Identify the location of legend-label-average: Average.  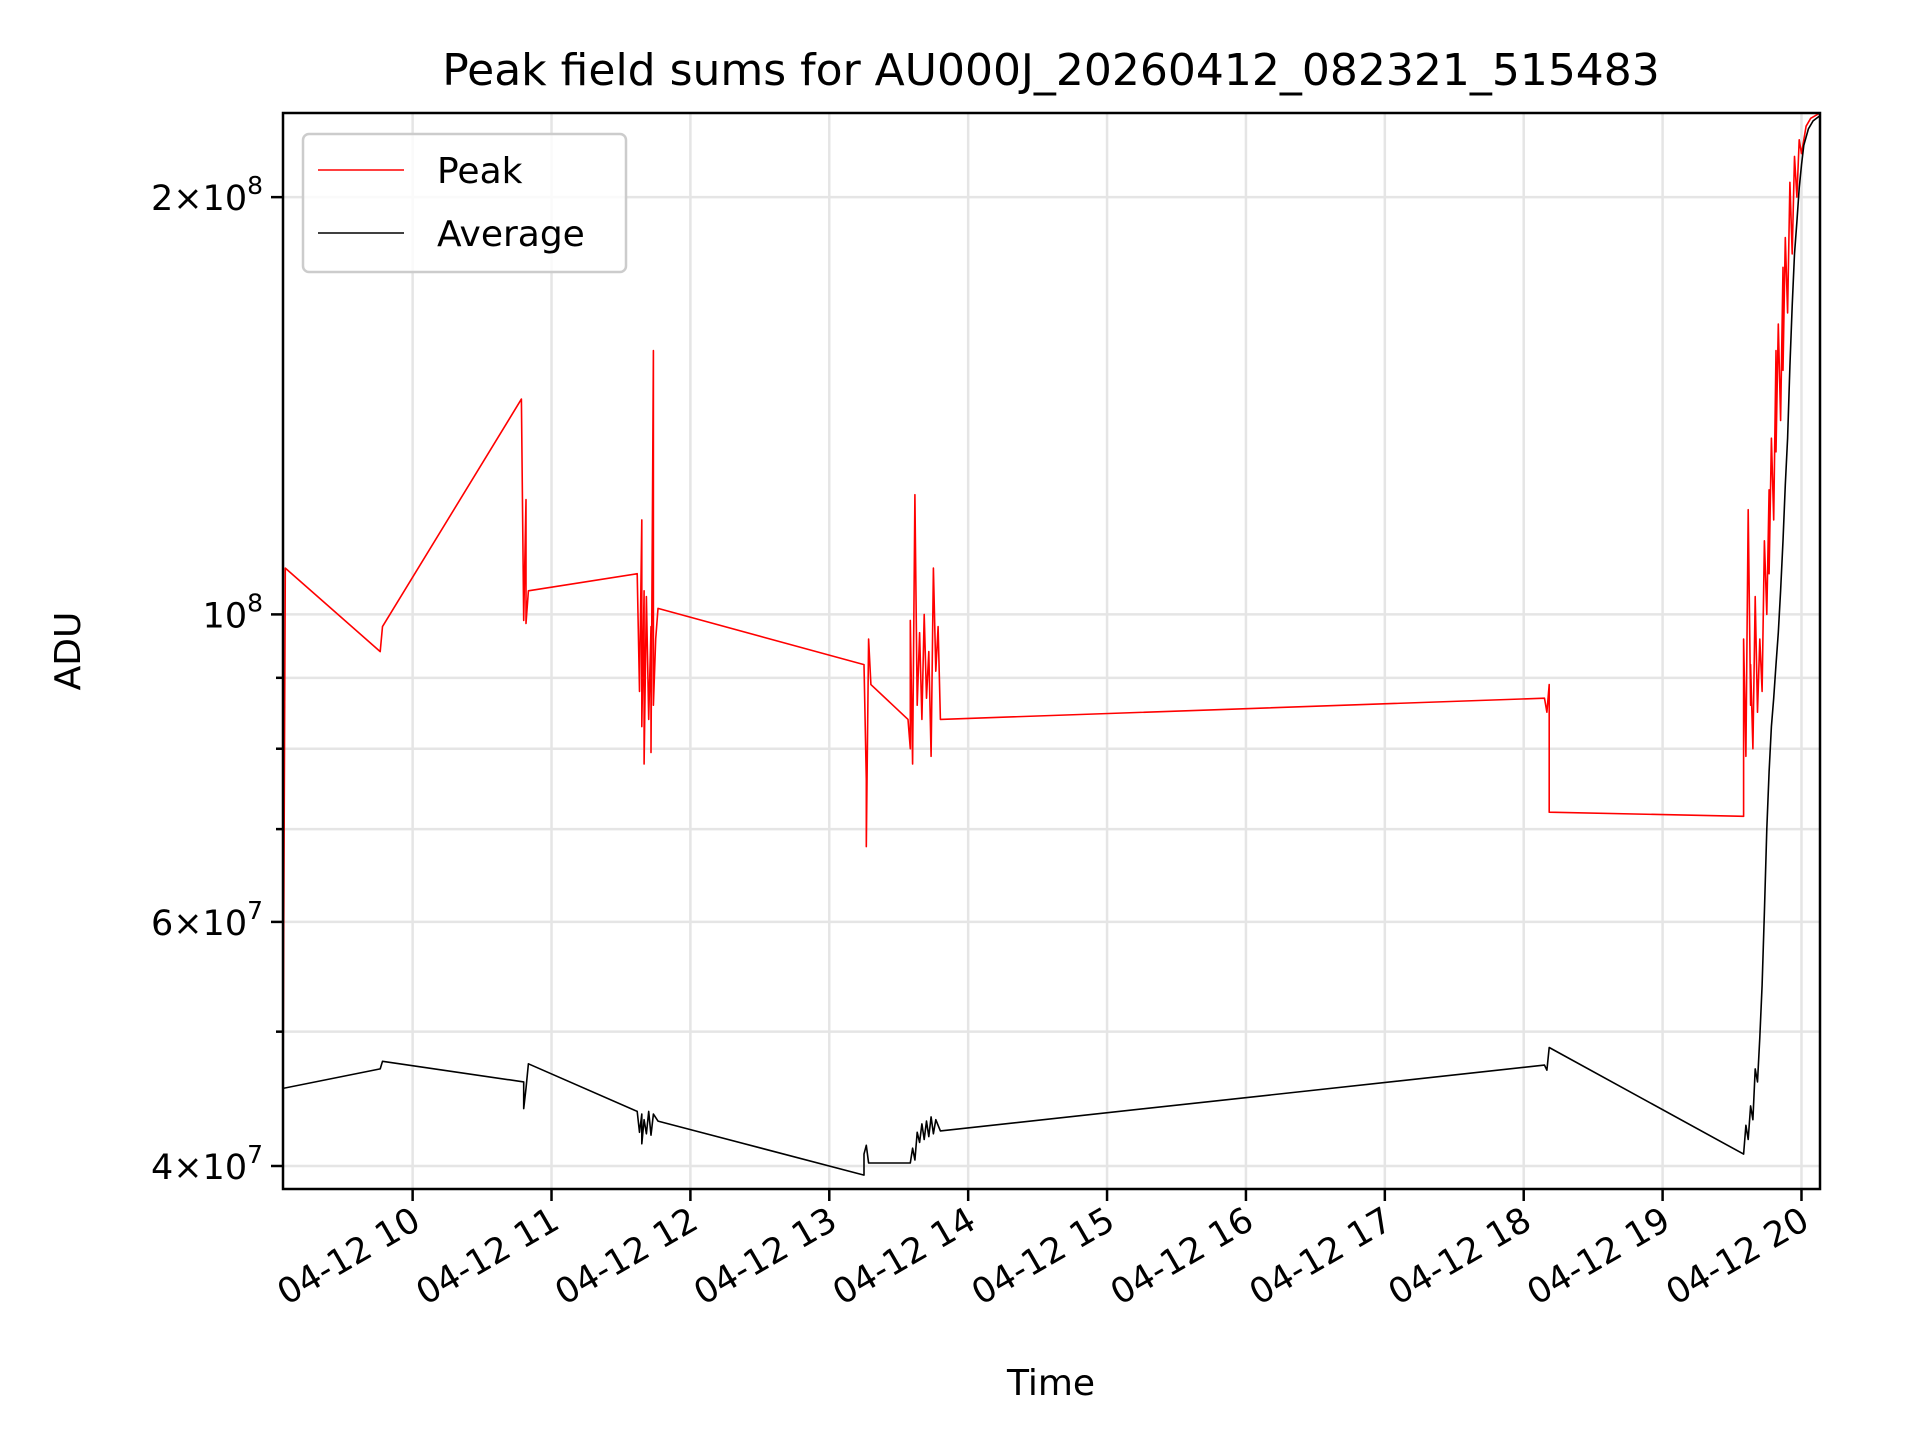
(511, 234).